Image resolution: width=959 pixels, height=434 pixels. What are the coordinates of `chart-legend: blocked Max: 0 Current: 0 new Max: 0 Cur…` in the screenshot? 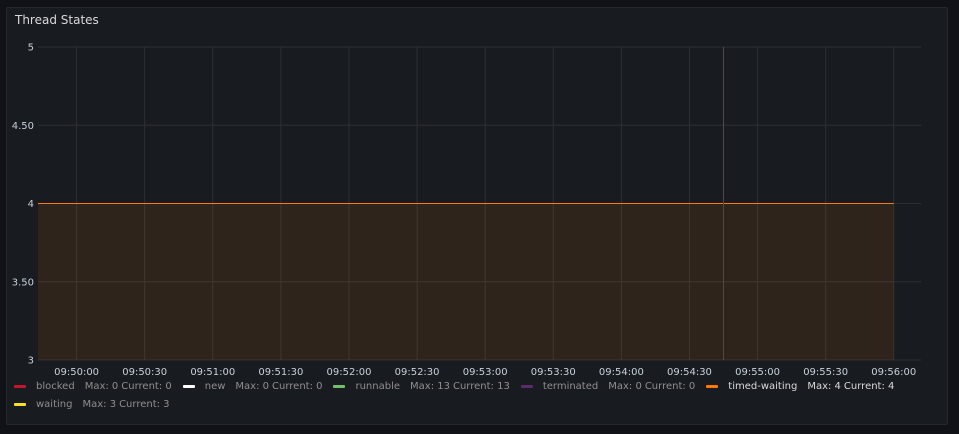 It's located at (474, 395).